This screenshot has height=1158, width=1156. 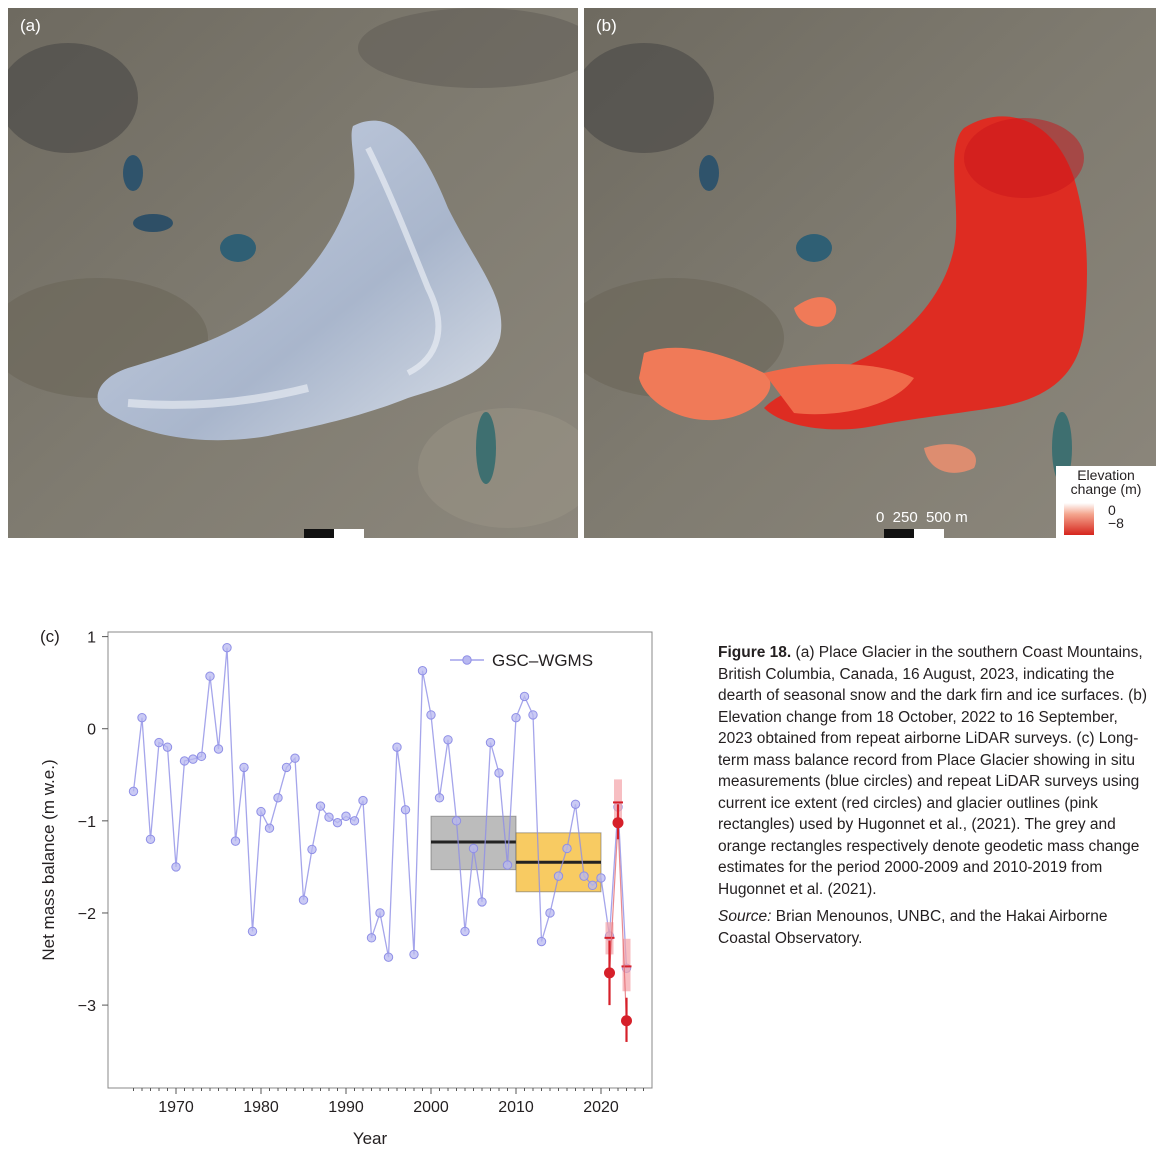 What do you see at coordinates (334, 533) in the screenshot?
I see `scale-bar-a` at bounding box center [334, 533].